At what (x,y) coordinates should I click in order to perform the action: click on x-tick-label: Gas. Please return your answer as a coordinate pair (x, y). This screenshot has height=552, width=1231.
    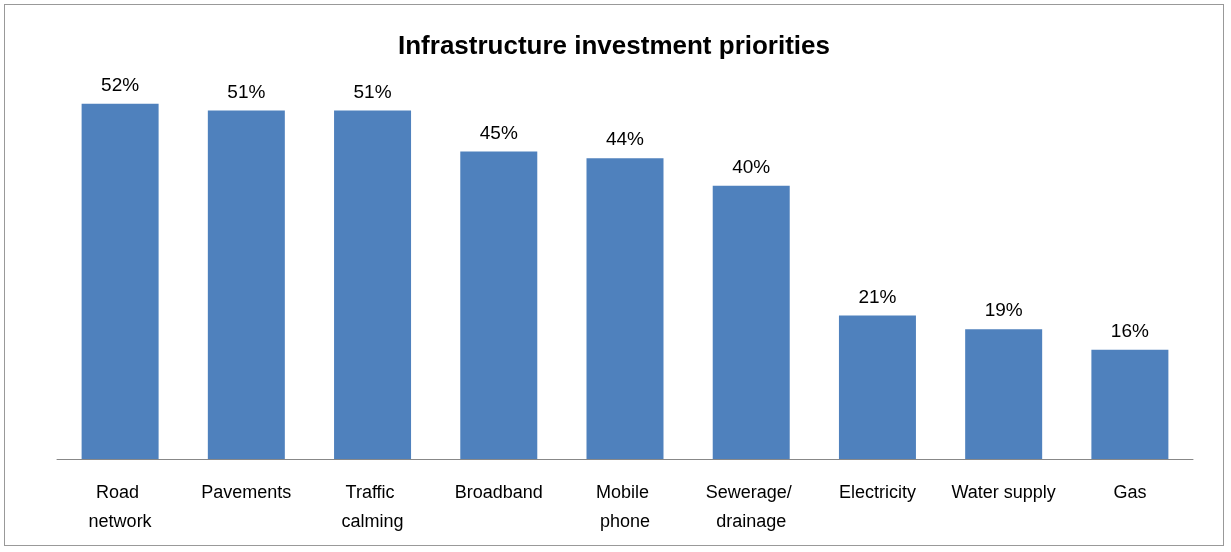
    Looking at the image, I should click on (1130, 491).